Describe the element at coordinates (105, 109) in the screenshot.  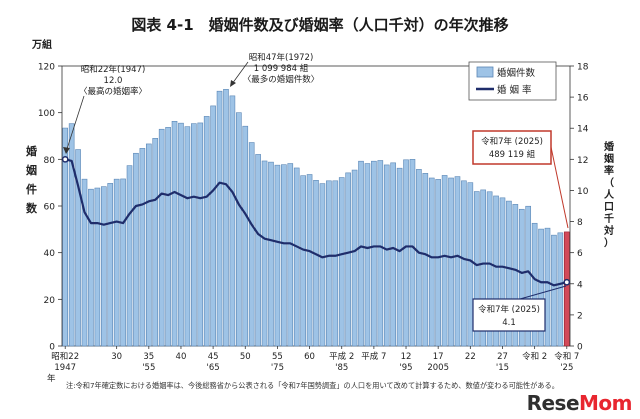
I see `annotation-showa22: 昭和22年(1947) 12.0 〈最高の婚姻率〉` at that location.